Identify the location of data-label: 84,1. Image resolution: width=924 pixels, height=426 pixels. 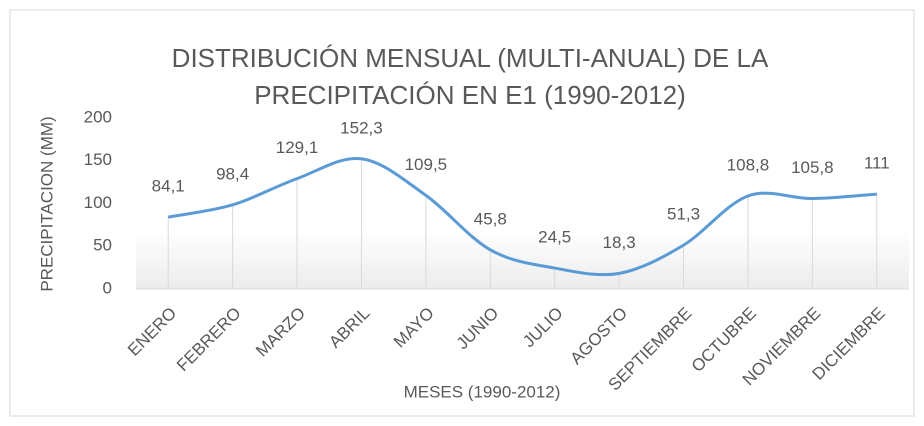
(168, 186).